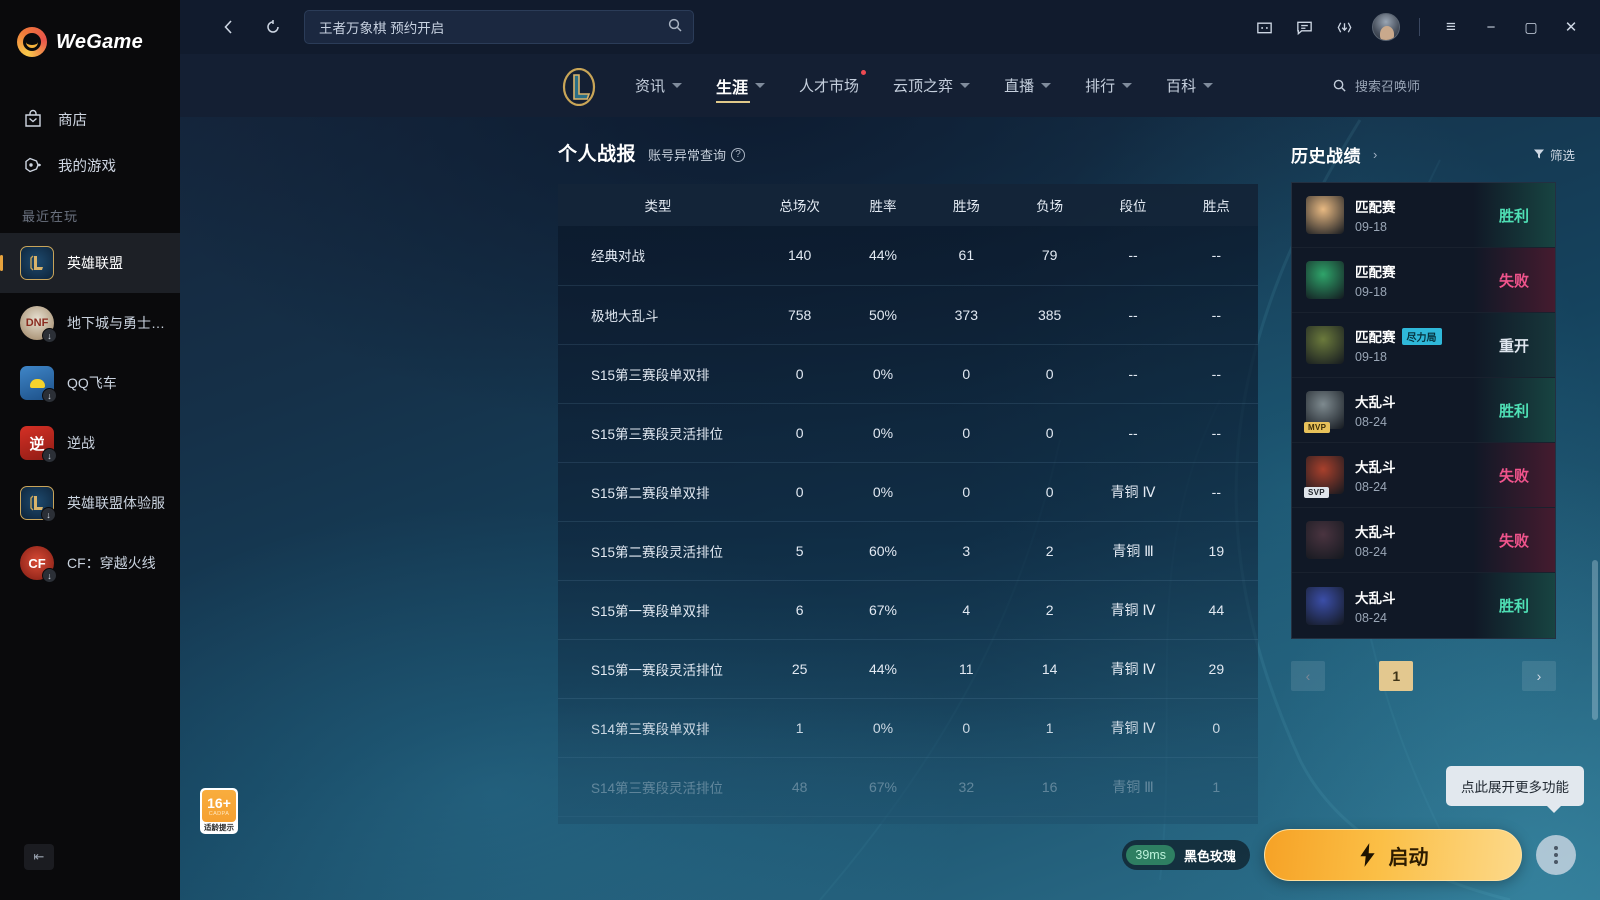 This screenshot has width=1600, height=900. Describe the element at coordinates (1108, 85) in the screenshot. I see `tab-ranking: 排行` at that location.